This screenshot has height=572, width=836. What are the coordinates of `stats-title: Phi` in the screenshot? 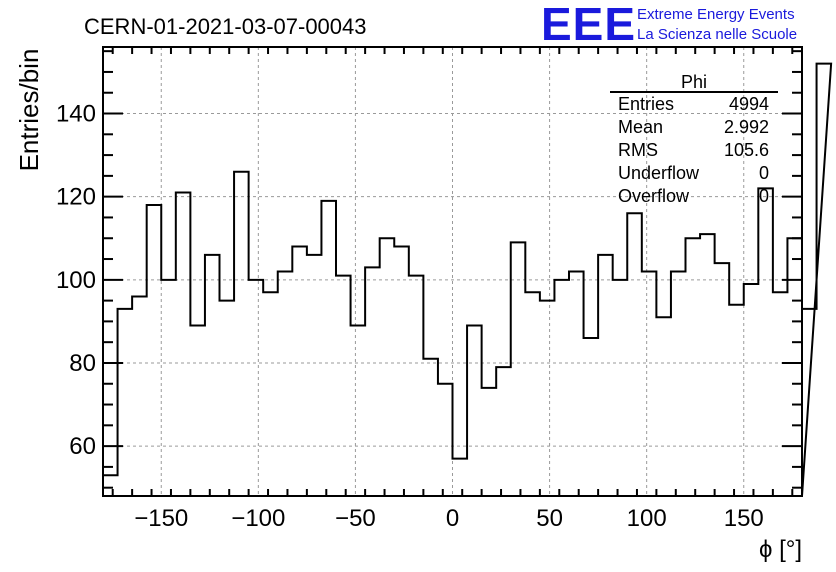 It's located at (694, 82).